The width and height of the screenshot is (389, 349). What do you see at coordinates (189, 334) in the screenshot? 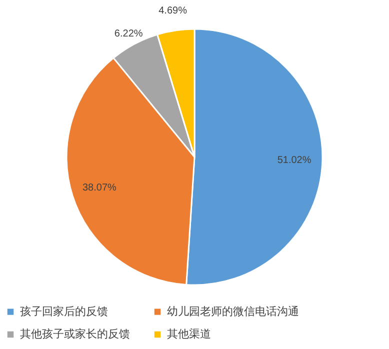
I see `legend-label: 其他渠道` at bounding box center [189, 334].